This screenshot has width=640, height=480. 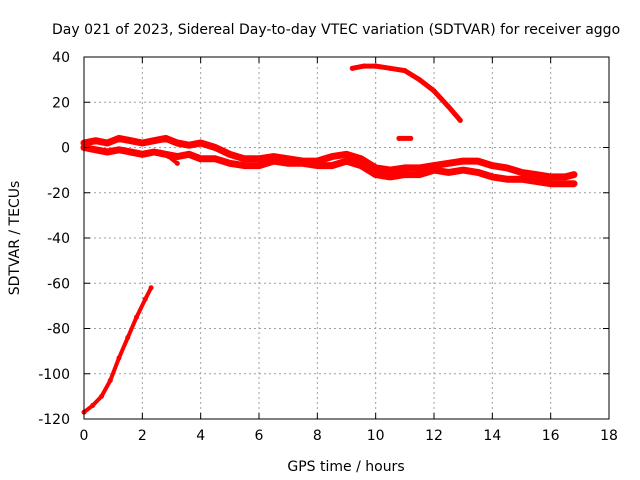 What do you see at coordinates (434, 436) in the screenshot?
I see `x-tick-label: 12` at bounding box center [434, 436].